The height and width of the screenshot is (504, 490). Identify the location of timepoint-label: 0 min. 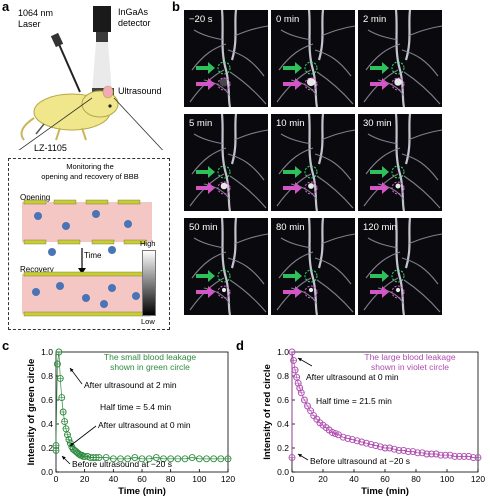
(288, 19).